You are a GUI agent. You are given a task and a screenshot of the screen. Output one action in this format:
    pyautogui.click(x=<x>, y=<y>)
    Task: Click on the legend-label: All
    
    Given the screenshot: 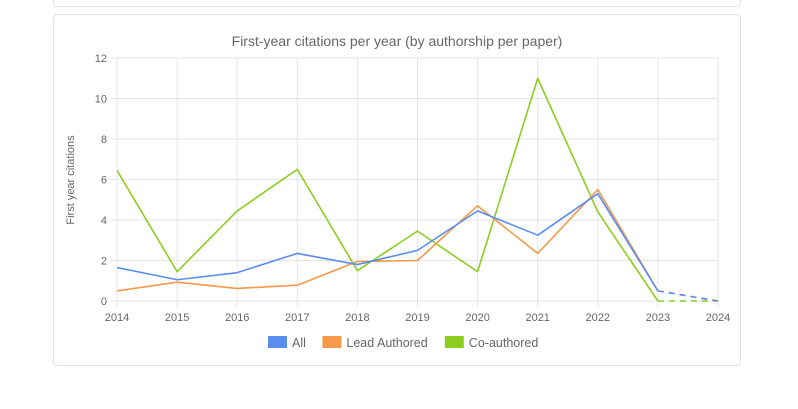 What is the action you would take?
    pyautogui.click(x=299, y=343)
    